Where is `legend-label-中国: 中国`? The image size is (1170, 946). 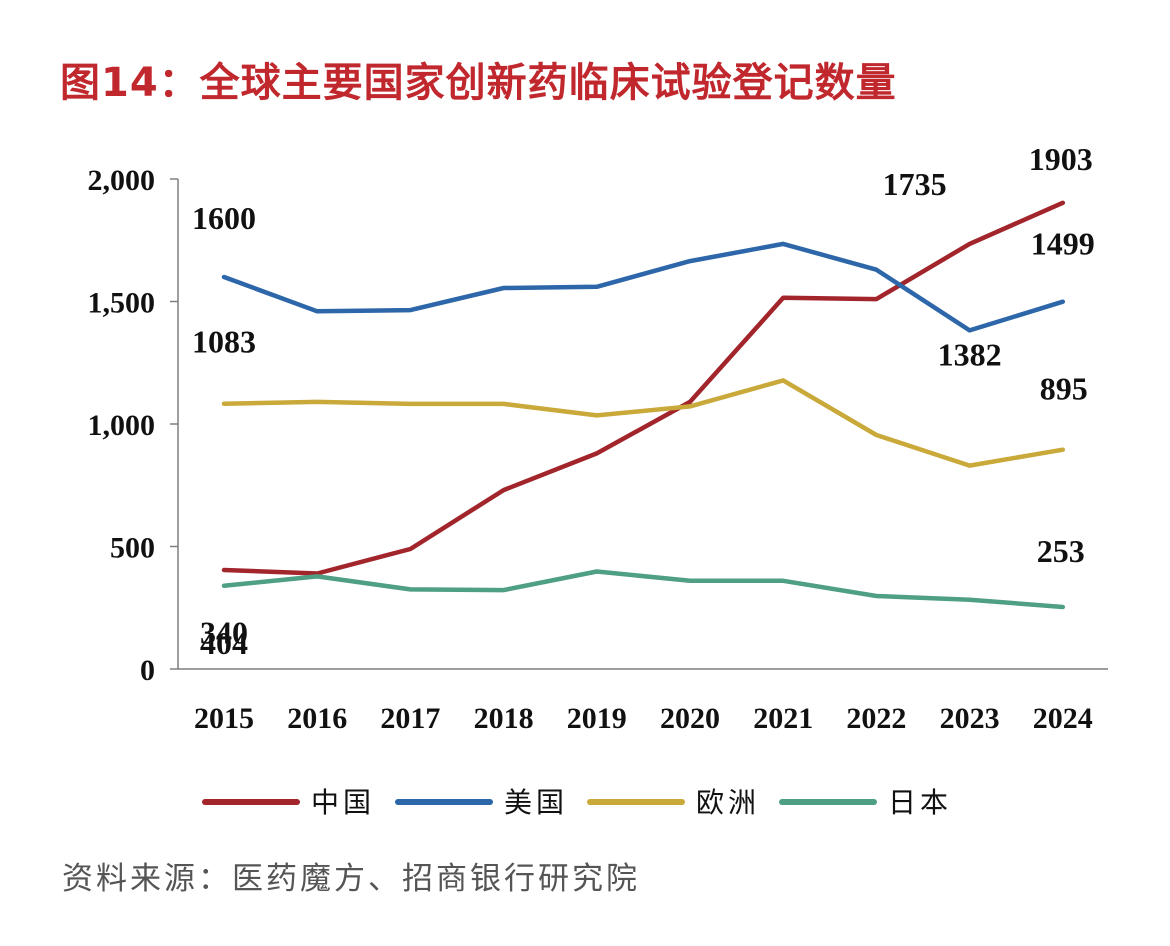
legend-label-中国: 中国 is located at coordinates (343, 802).